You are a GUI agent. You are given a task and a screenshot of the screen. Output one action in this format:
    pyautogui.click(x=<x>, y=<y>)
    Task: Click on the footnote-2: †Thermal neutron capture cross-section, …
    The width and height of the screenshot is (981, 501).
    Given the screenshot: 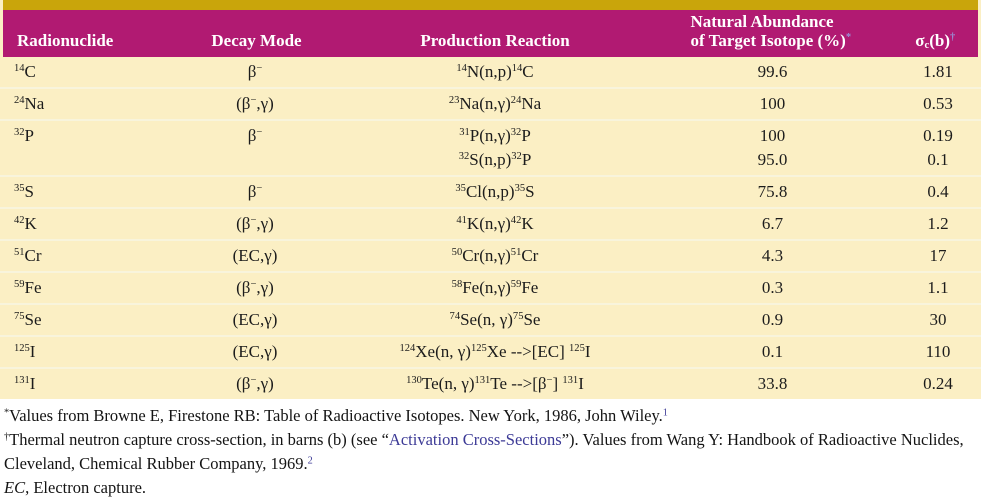 What is the action you would take?
    pyautogui.click(x=484, y=451)
    